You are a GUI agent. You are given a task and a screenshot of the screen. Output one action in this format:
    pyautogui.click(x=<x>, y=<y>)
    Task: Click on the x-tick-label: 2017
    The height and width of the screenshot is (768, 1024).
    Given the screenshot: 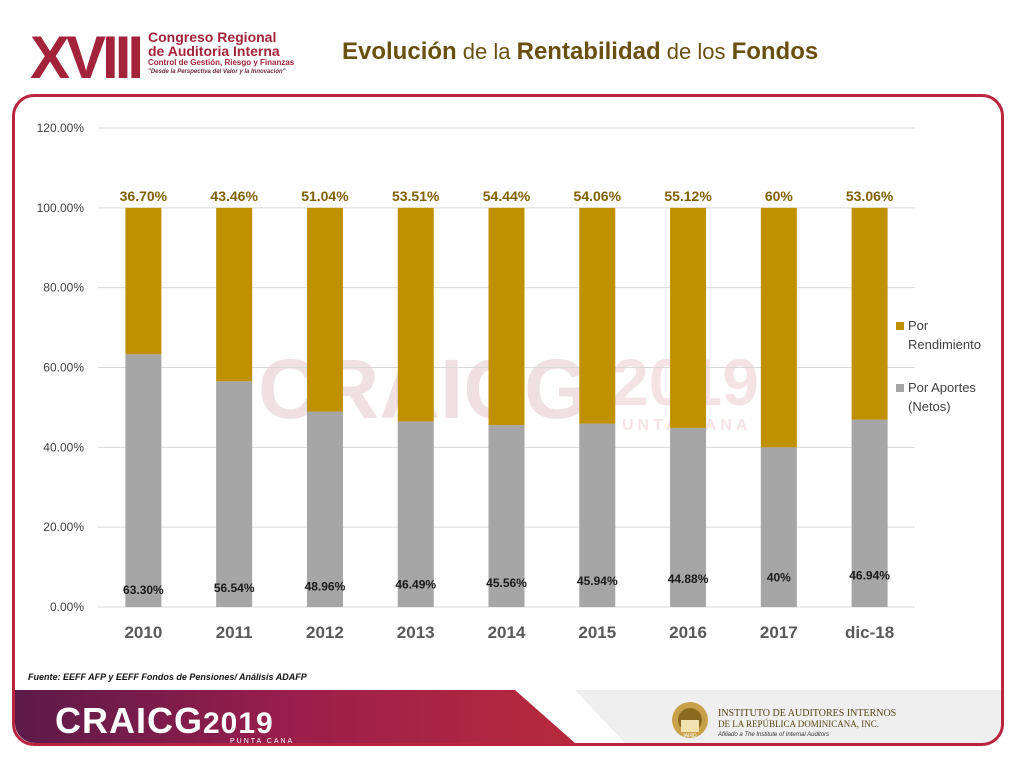 What is the action you would take?
    pyautogui.click(x=779, y=632)
    